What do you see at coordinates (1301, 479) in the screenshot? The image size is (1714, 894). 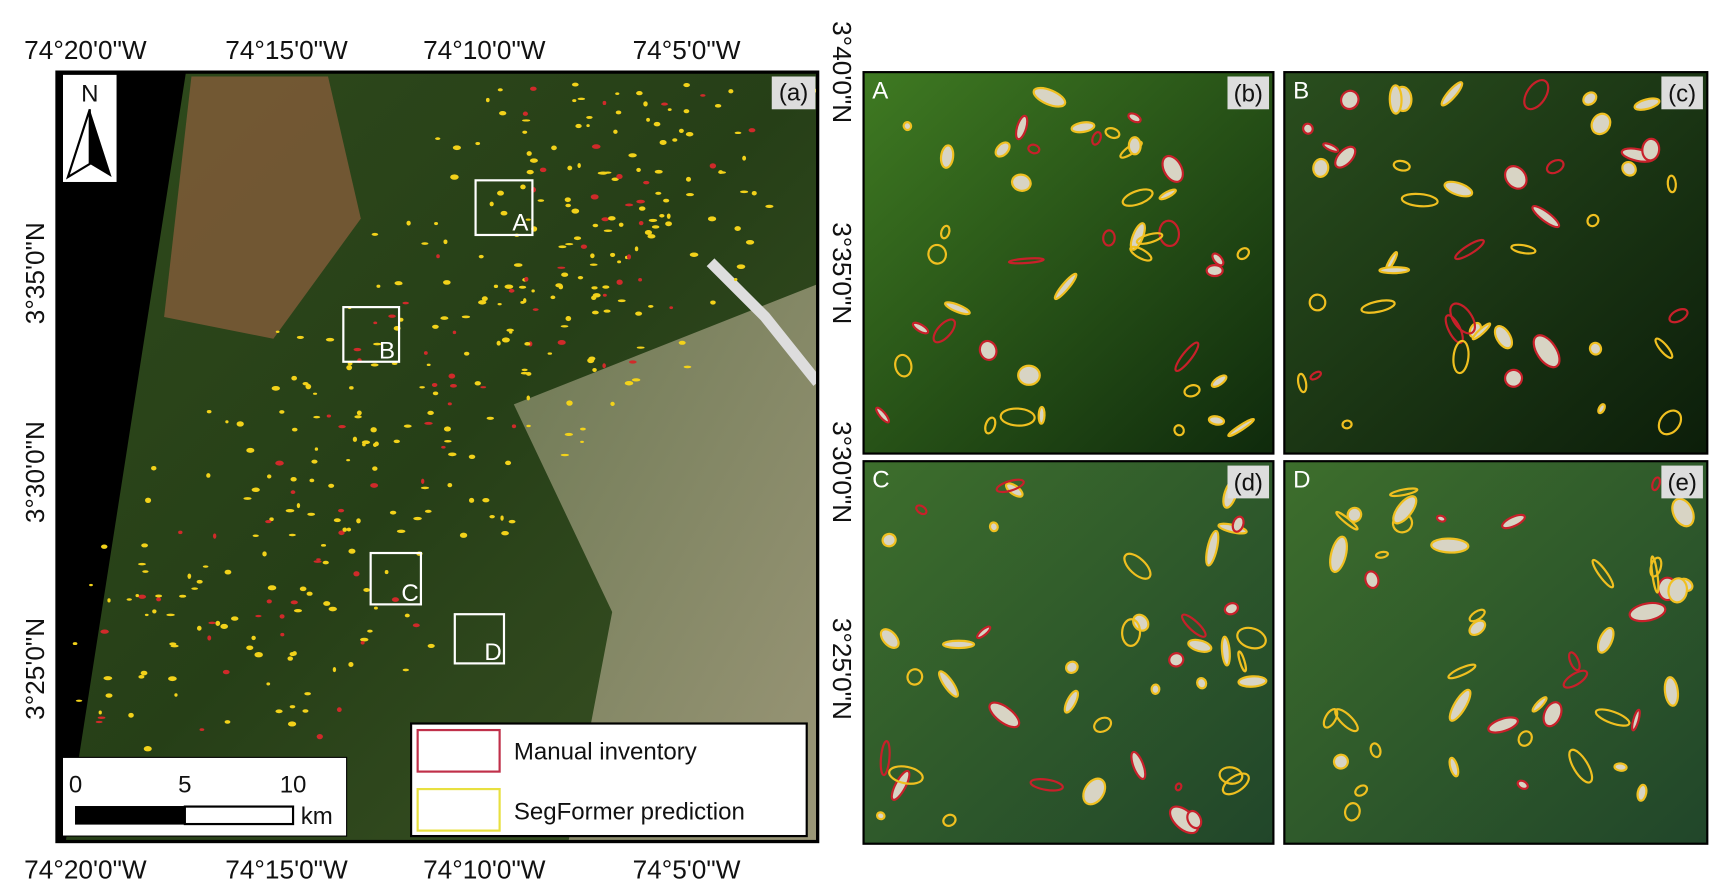 I see `panel-letter: D` at bounding box center [1301, 479].